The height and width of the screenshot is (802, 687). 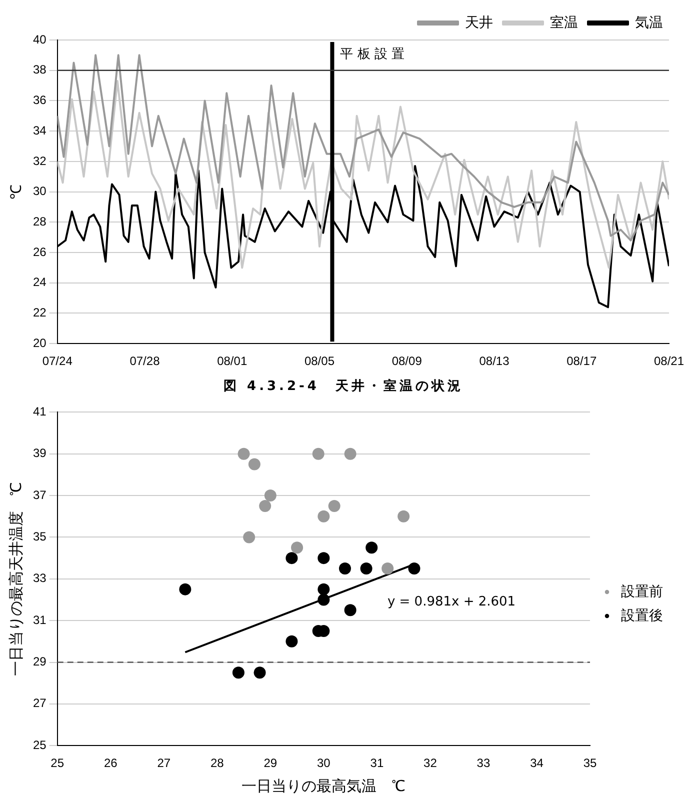 I want to click on legend-label: 設置後, so click(x=642, y=614).